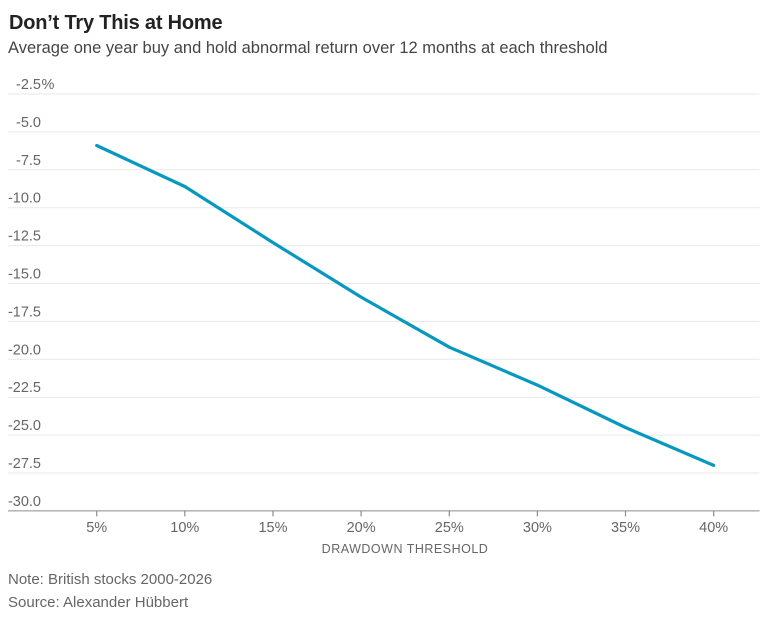 The width and height of the screenshot is (768, 623). Describe the element at coordinates (98, 602) in the screenshot. I see `footer-source: Source: Alexander Hübbert` at that location.